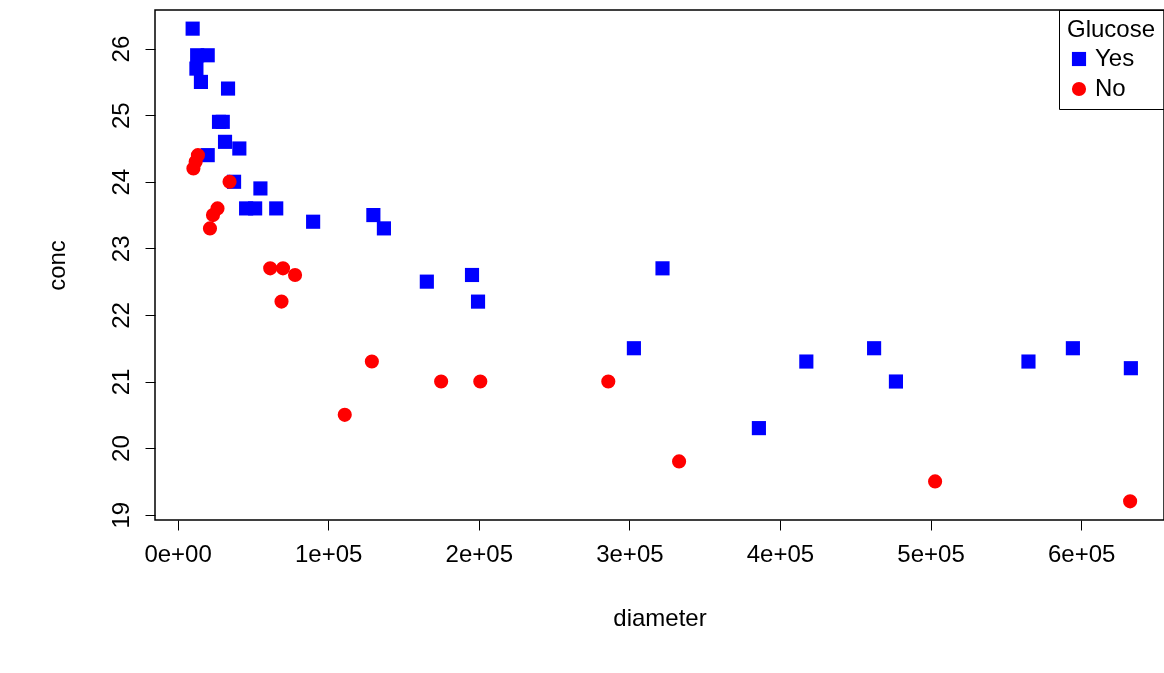 The height and width of the screenshot is (673, 1164). Describe the element at coordinates (178, 553) in the screenshot. I see `x-tick-label: 0e+00` at that location.